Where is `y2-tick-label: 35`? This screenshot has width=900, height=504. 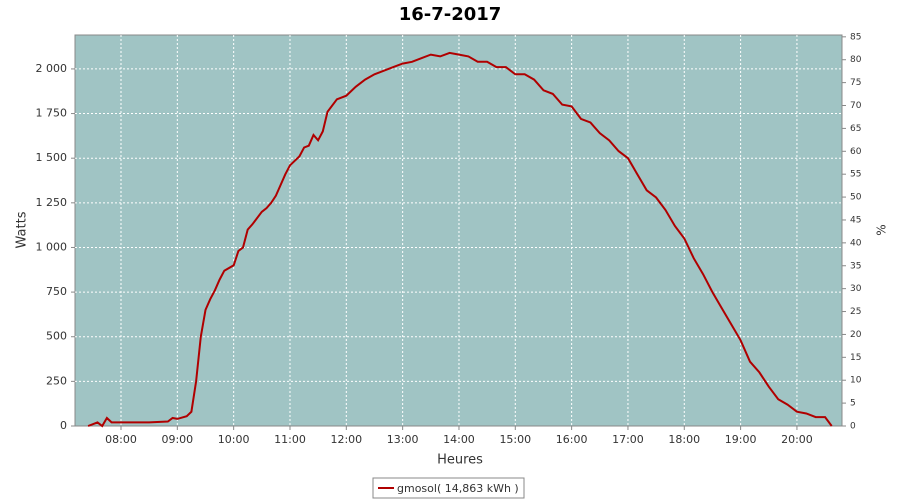 y2-tick-label: 35 is located at coordinates (855, 266).